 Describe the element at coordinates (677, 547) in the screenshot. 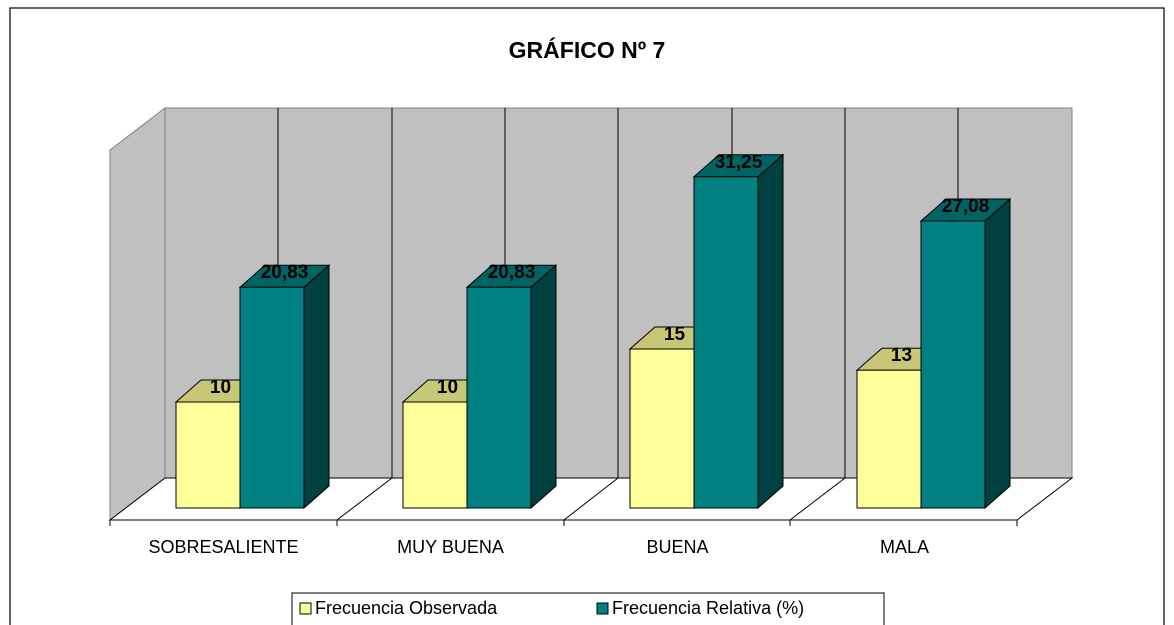

I see `x-tick-label: BUENA` at that location.